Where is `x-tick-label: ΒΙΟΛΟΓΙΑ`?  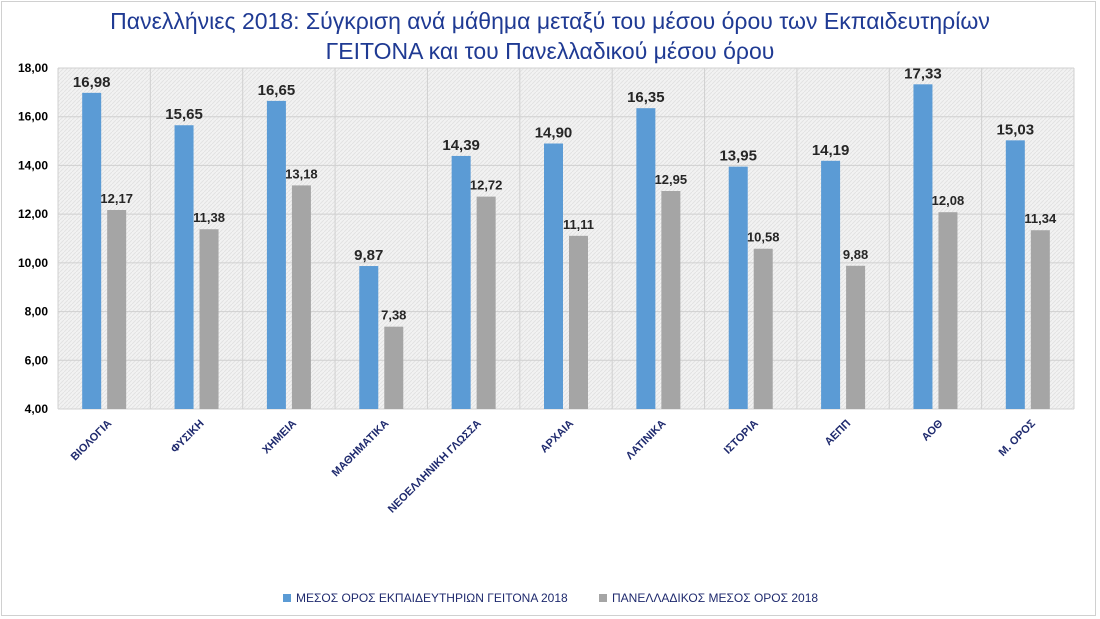
x-tick-label: ΒΙΟΛΟΓΙΑ is located at coordinates (92, 441).